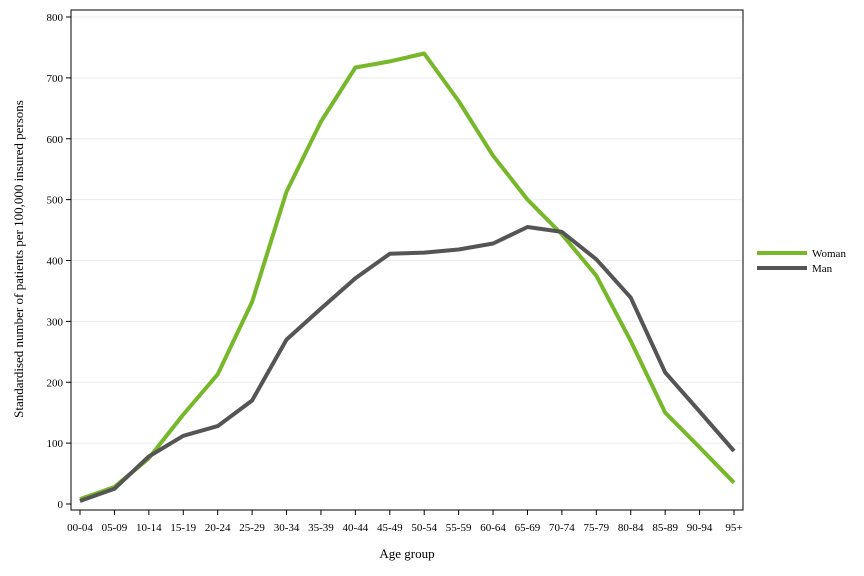 Image resolution: width=864 pixels, height=576 pixels. Describe the element at coordinates (829, 254) in the screenshot. I see `legend-label-woman: Woman` at that location.